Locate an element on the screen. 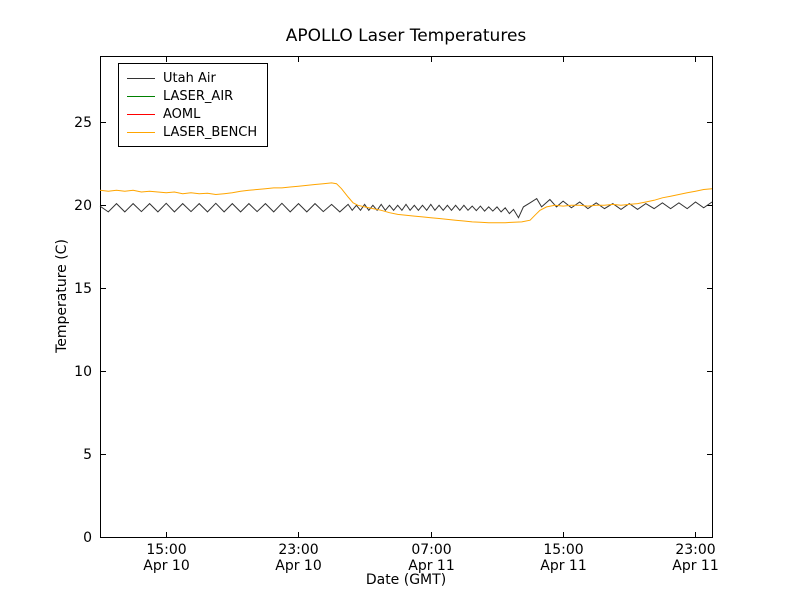  y-tick-label: 0 is located at coordinates (87, 537).